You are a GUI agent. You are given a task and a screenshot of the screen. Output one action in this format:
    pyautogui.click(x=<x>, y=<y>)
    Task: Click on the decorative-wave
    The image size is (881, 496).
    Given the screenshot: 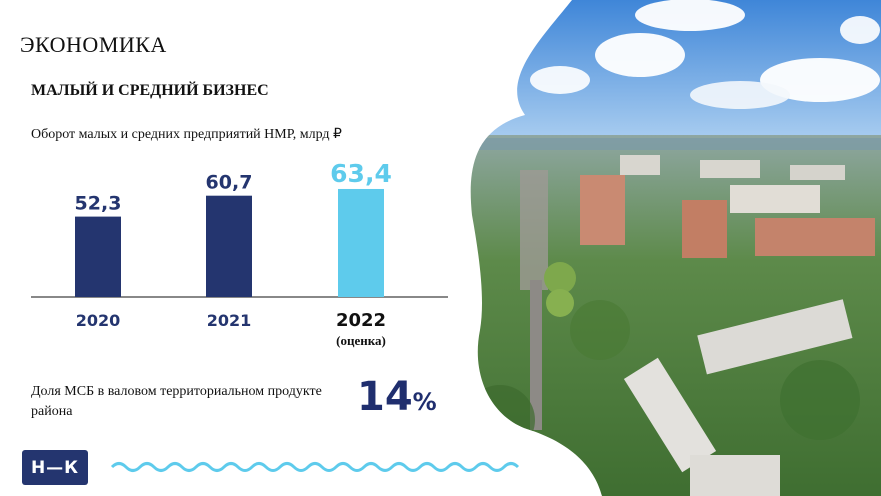 What is the action you would take?
    pyautogui.click(x=315, y=467)
    